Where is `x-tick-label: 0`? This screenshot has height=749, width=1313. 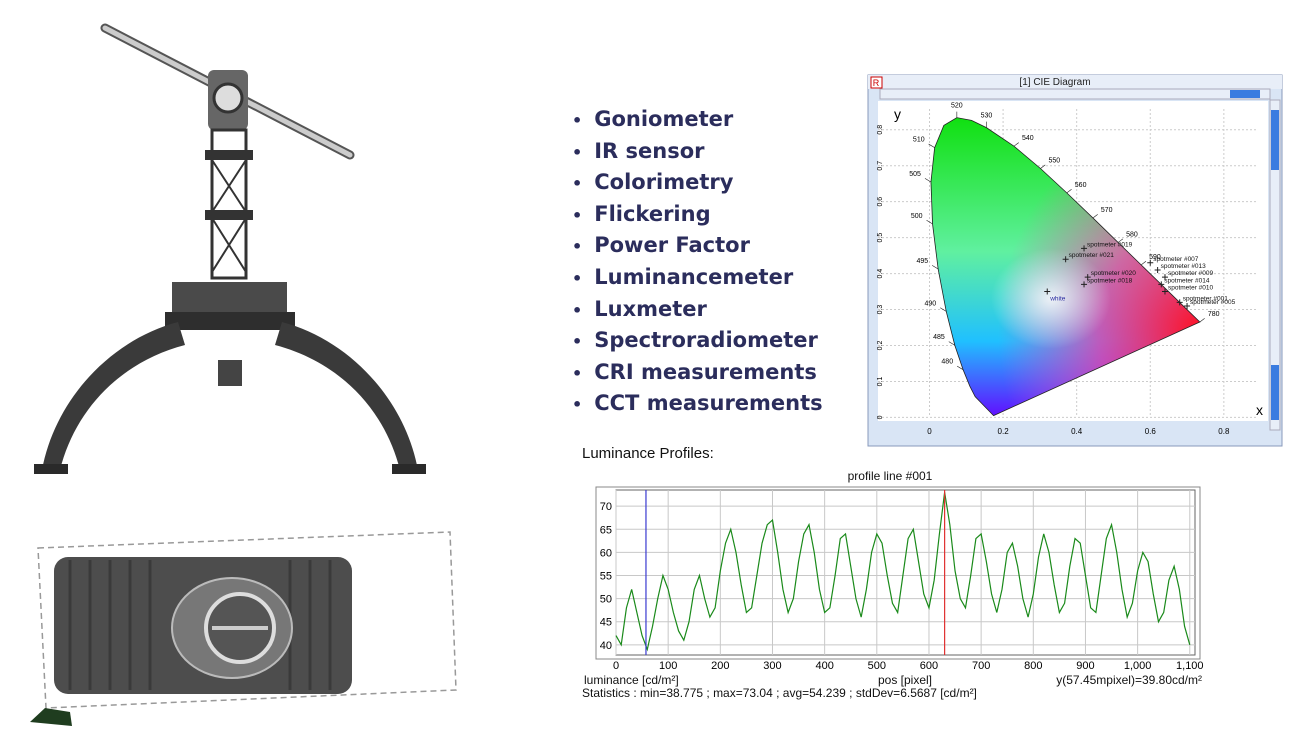
x-tick-label: 0 is located at coordinates (929, 431).